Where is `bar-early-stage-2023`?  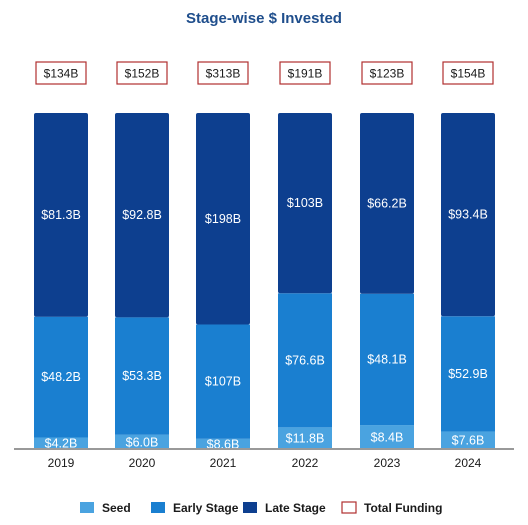 bar-early-stage-2023 is located at coordinates (387, 359).